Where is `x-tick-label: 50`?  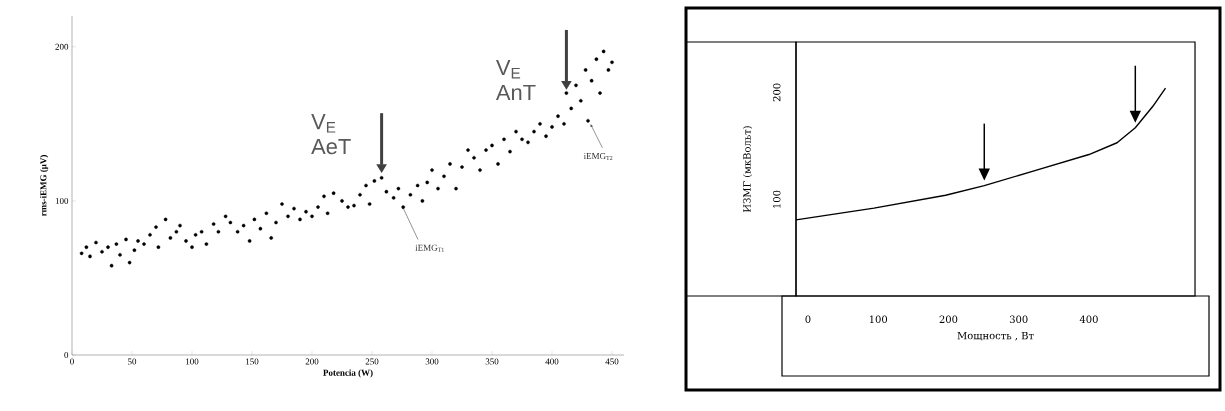 x-tick-label: 50 is located at coordinates (132, 361).